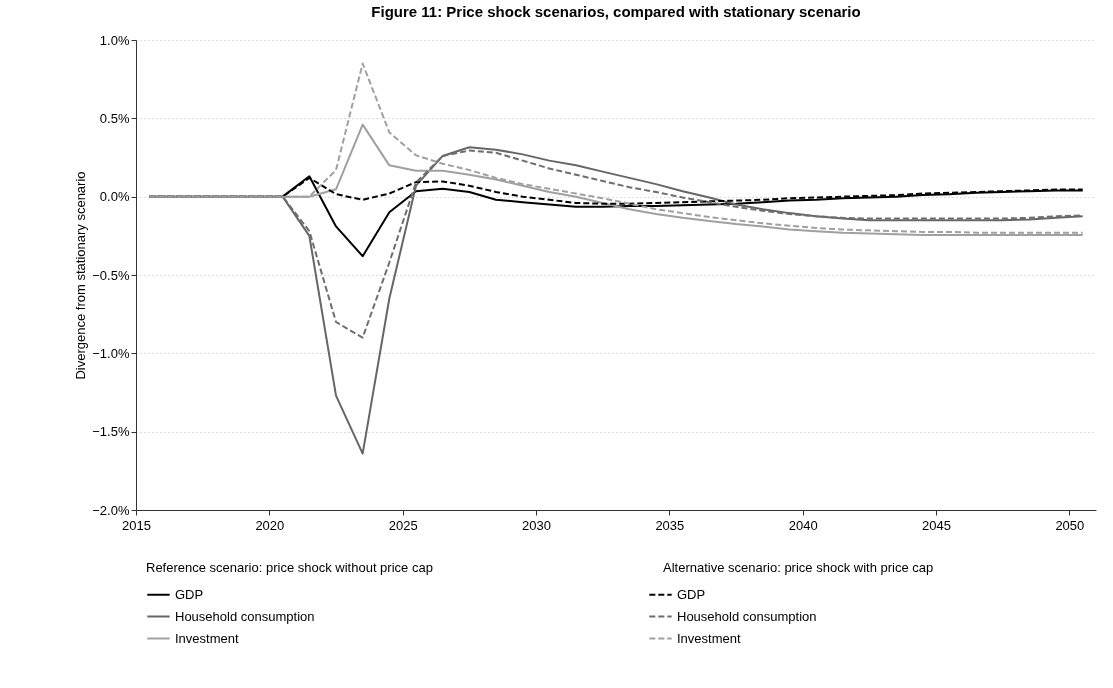 The width and height of the screenshot is (1113, 688). I want to click on x-tick-label: 2040, so click(803, 525).